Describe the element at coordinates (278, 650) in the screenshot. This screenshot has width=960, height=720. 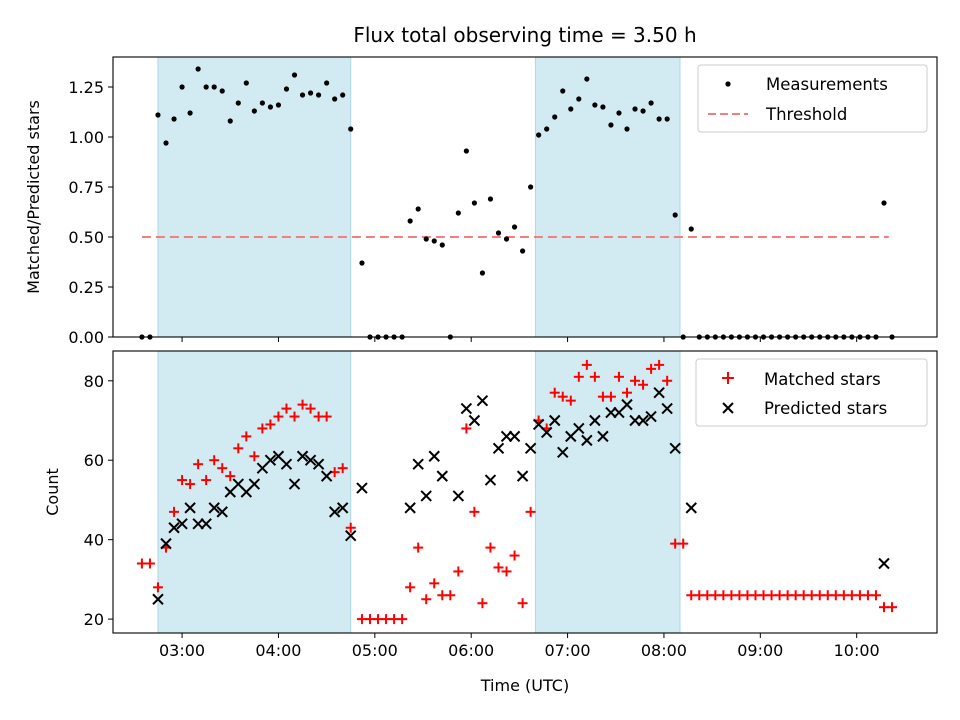
I see `x-tick-label: 04:00` at that location.